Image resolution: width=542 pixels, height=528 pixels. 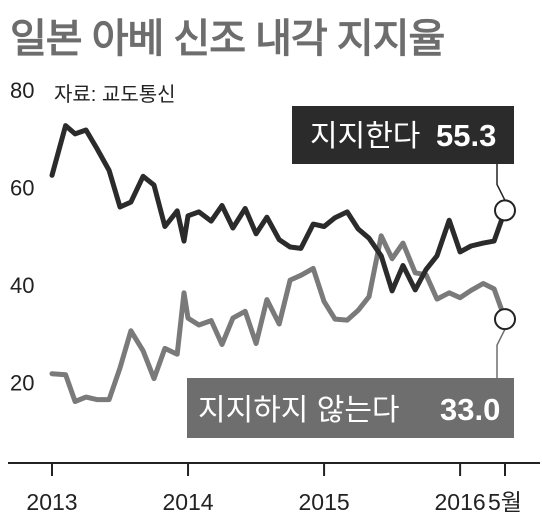 What do you see at coordinates (466, 135) in the screenshot?
I see `support-callout-value: 55.3` at bounding box center [466, 135].